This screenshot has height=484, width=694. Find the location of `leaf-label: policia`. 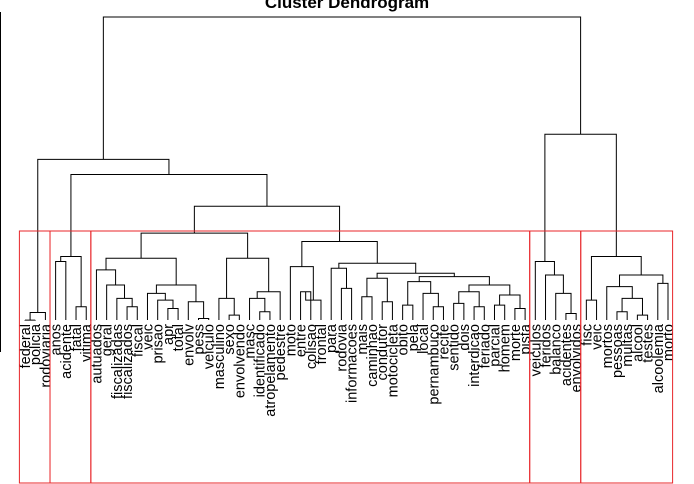

leaf-label: policia is located at coordinates (36, 344).